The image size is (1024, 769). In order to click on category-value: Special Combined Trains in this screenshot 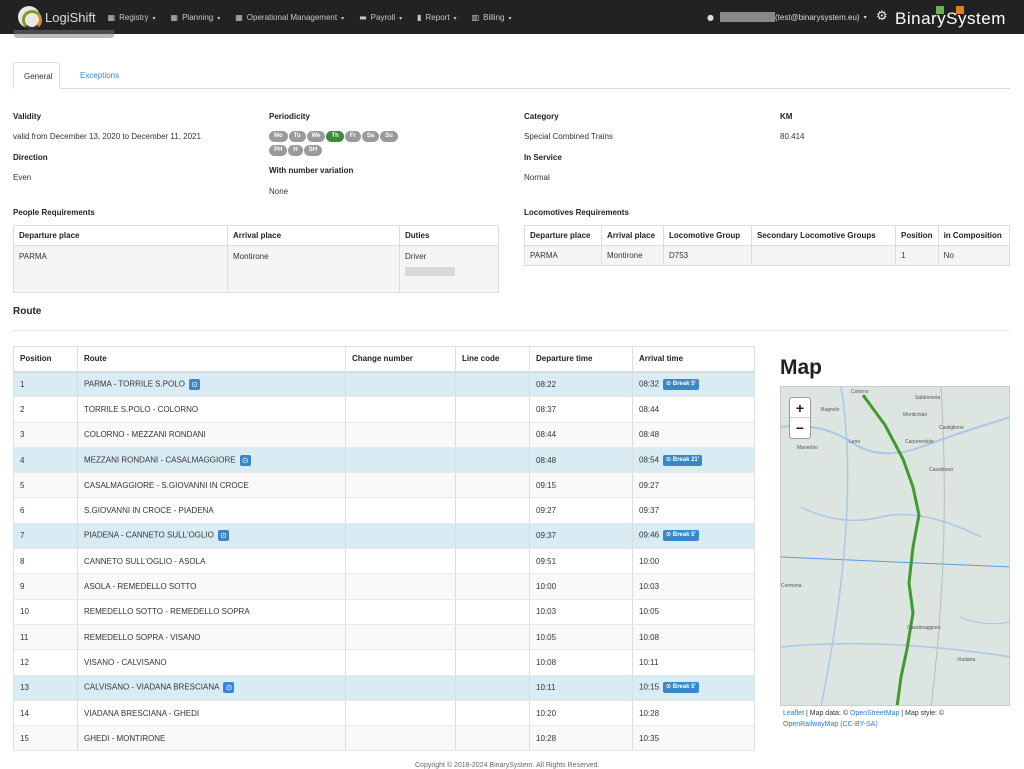, I will do `click(568, 136)`.